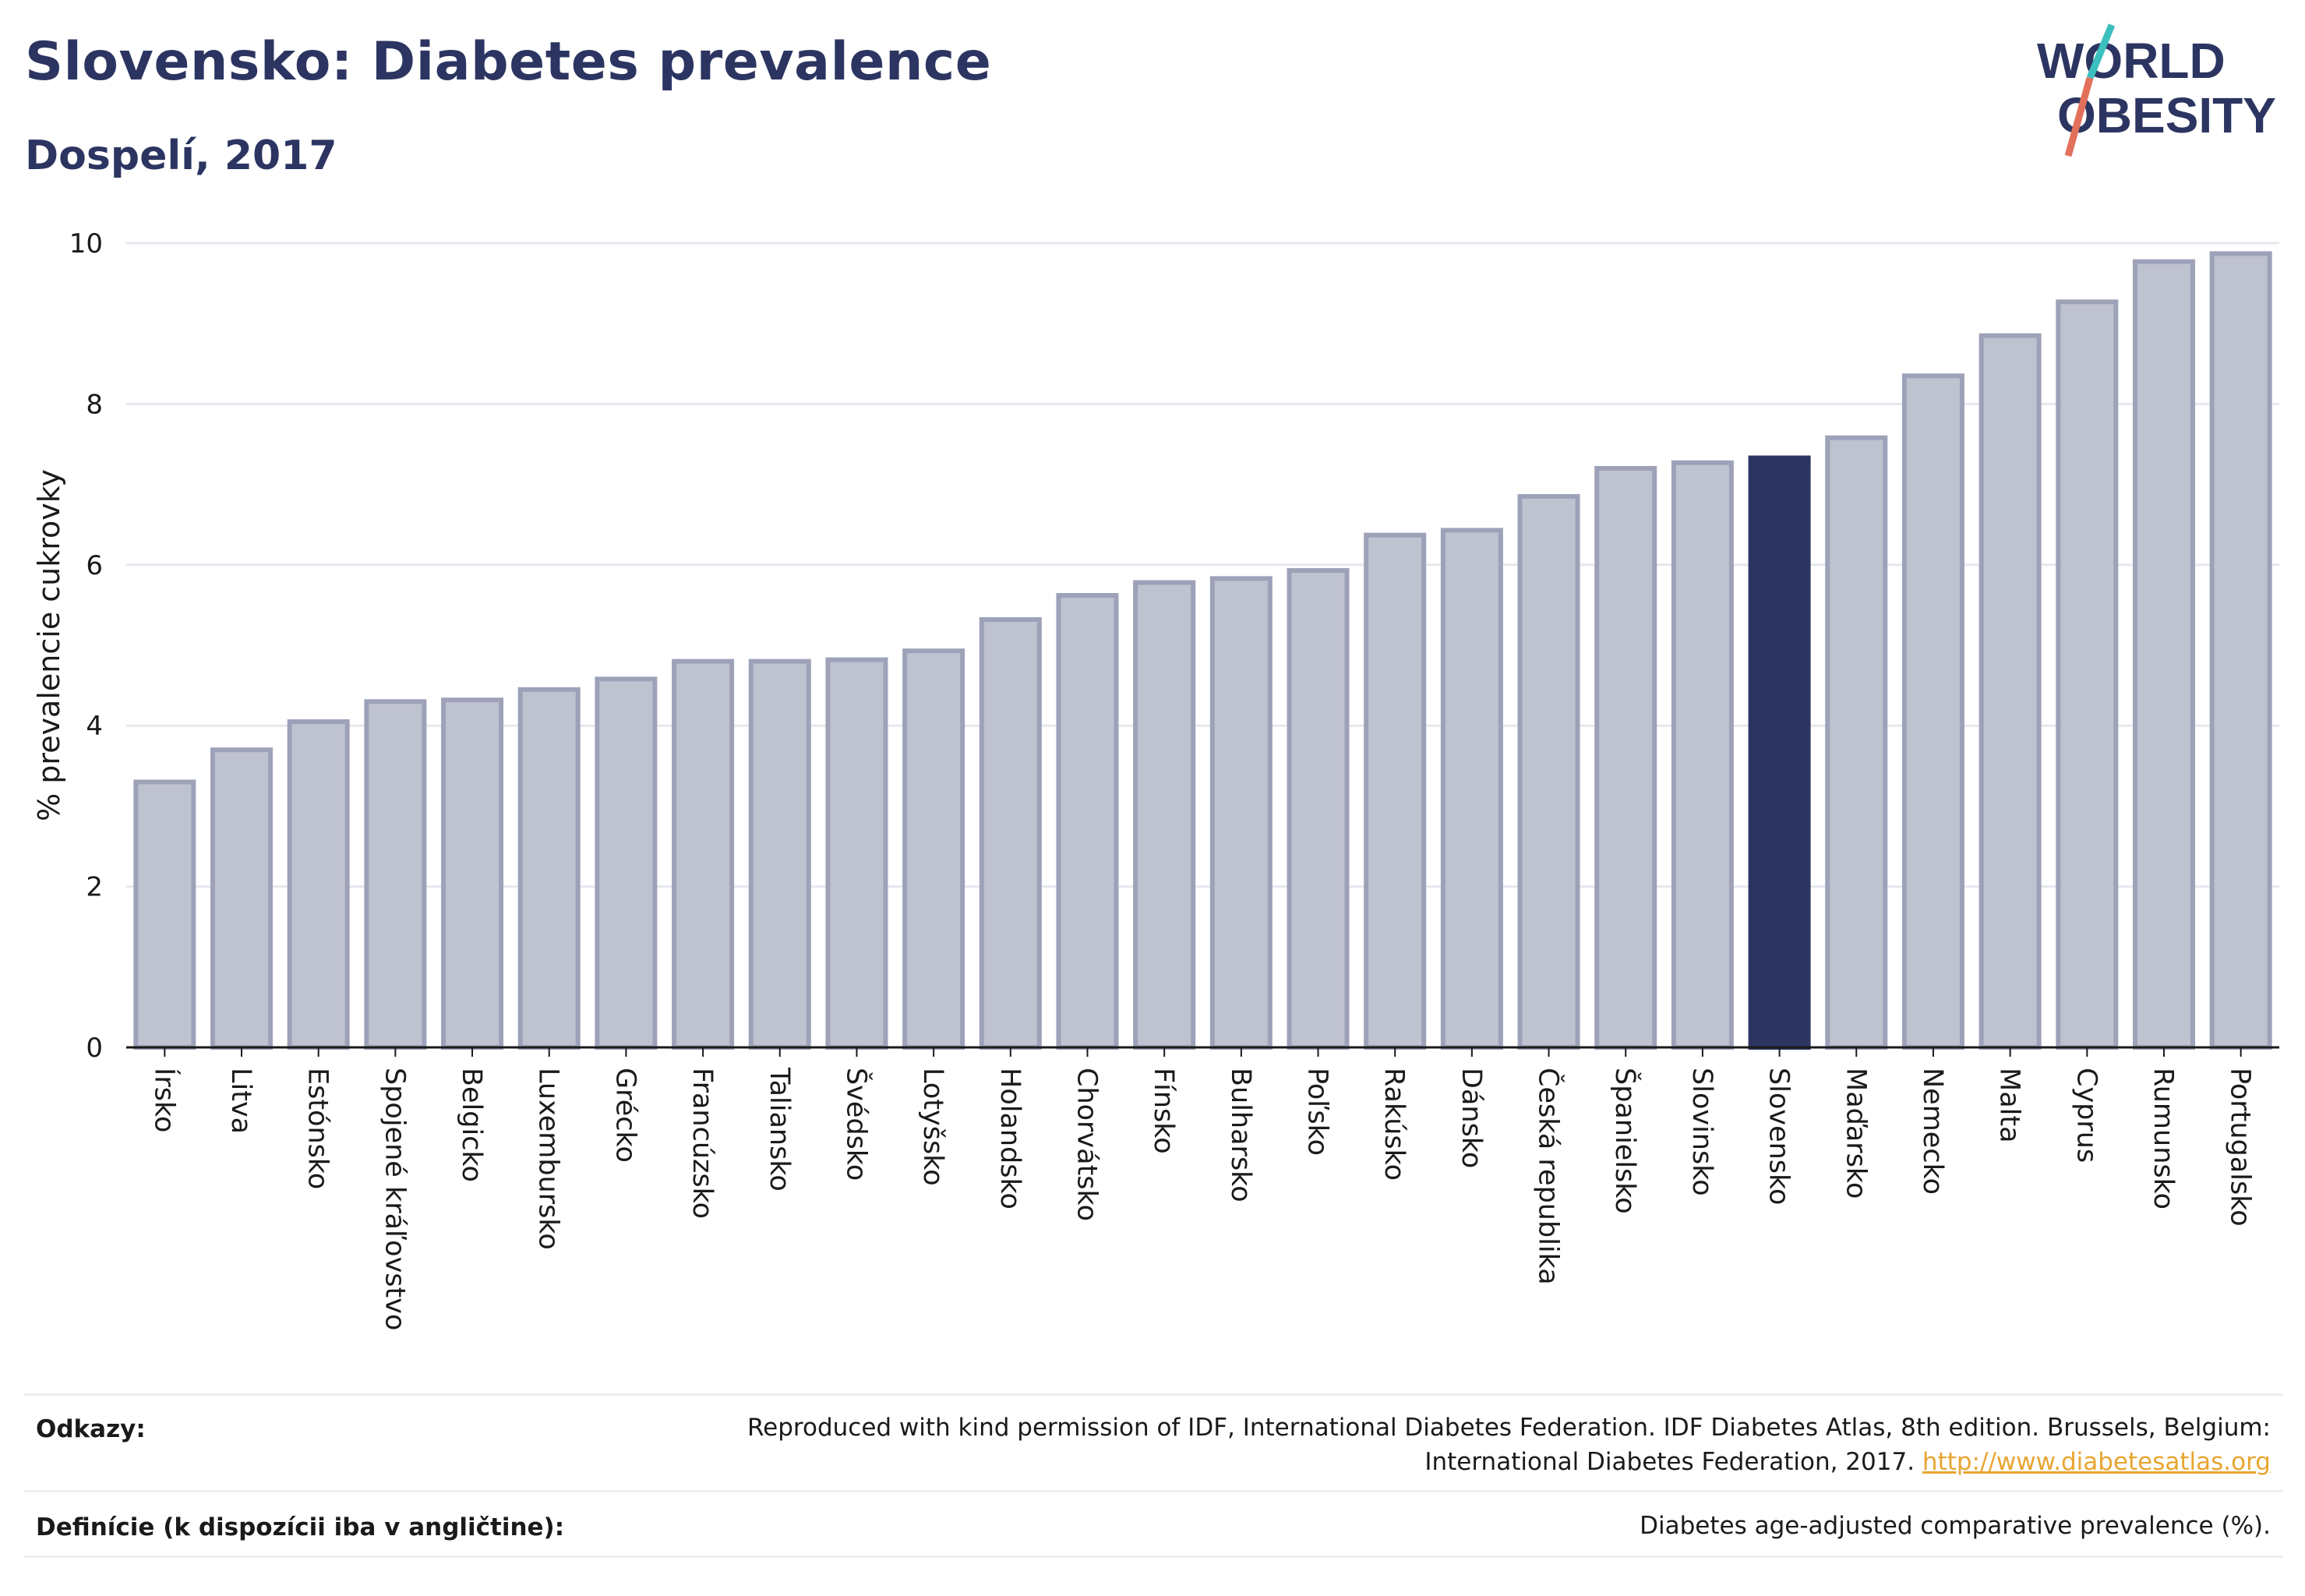 This screenshot has height=1596, width=2305. Describe the element at coordinates (2240, 1147) in the screenshot. I see `x-tick-label: Portugalsko` at that location.